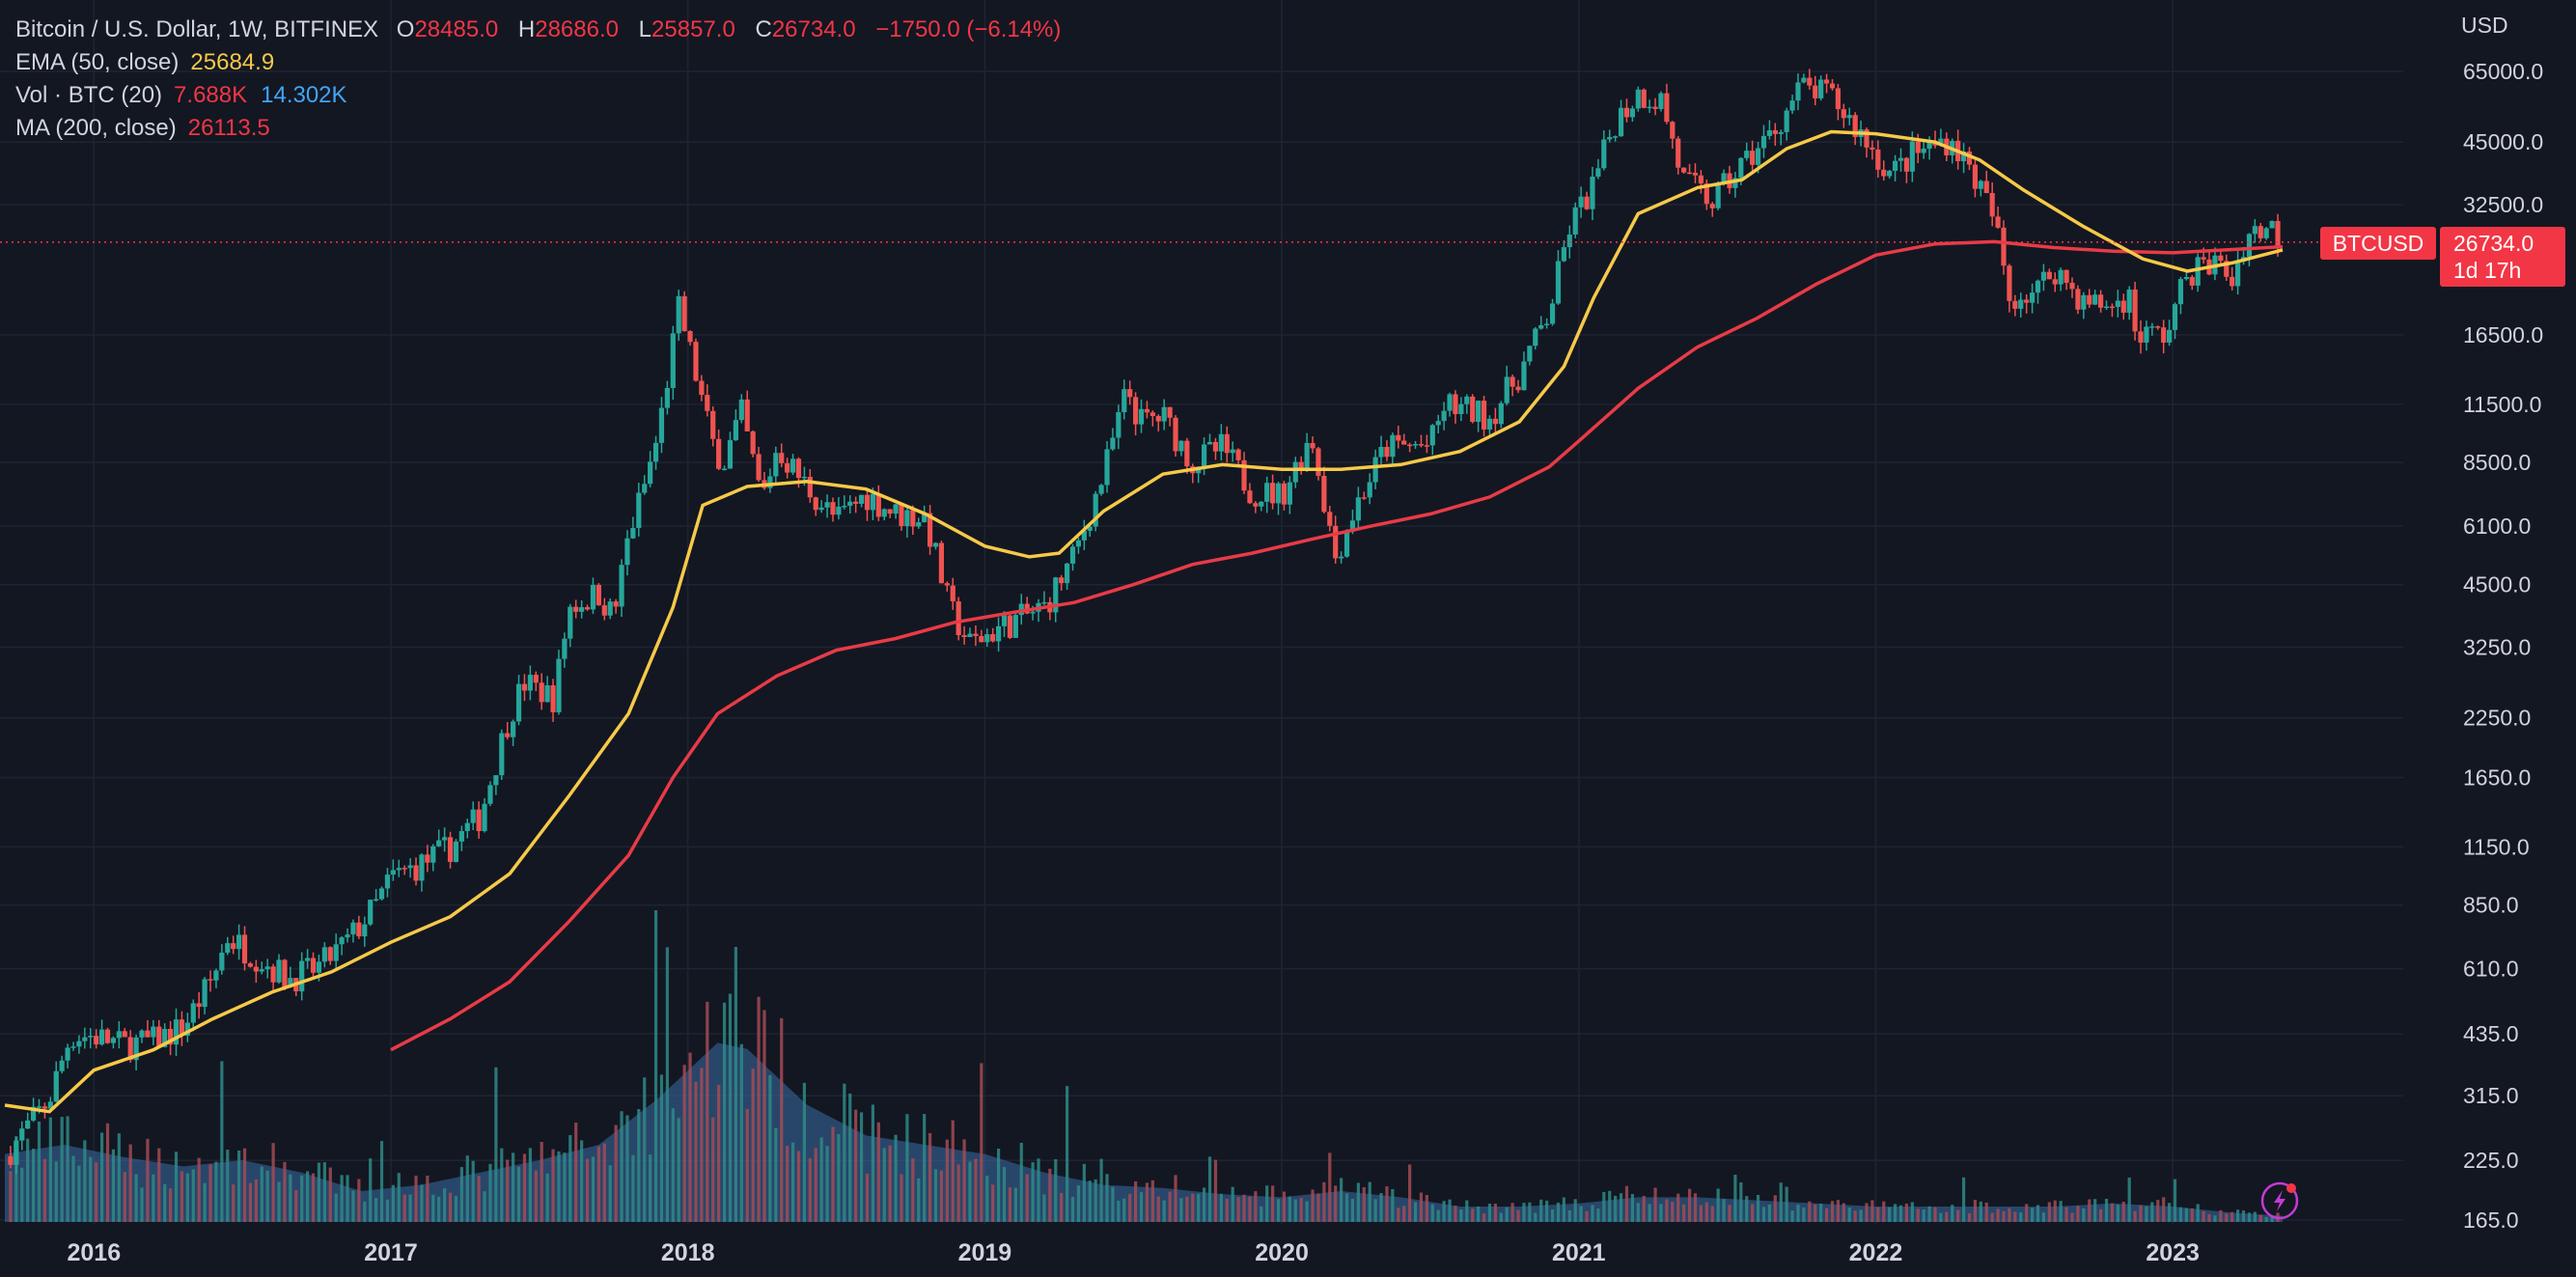 This screenshot has width=2576, height=1277. What do you see at coordinates (2279, 1200) in the screenshot?
I see `lightning-icon` at bounding box center [2279, 1200].